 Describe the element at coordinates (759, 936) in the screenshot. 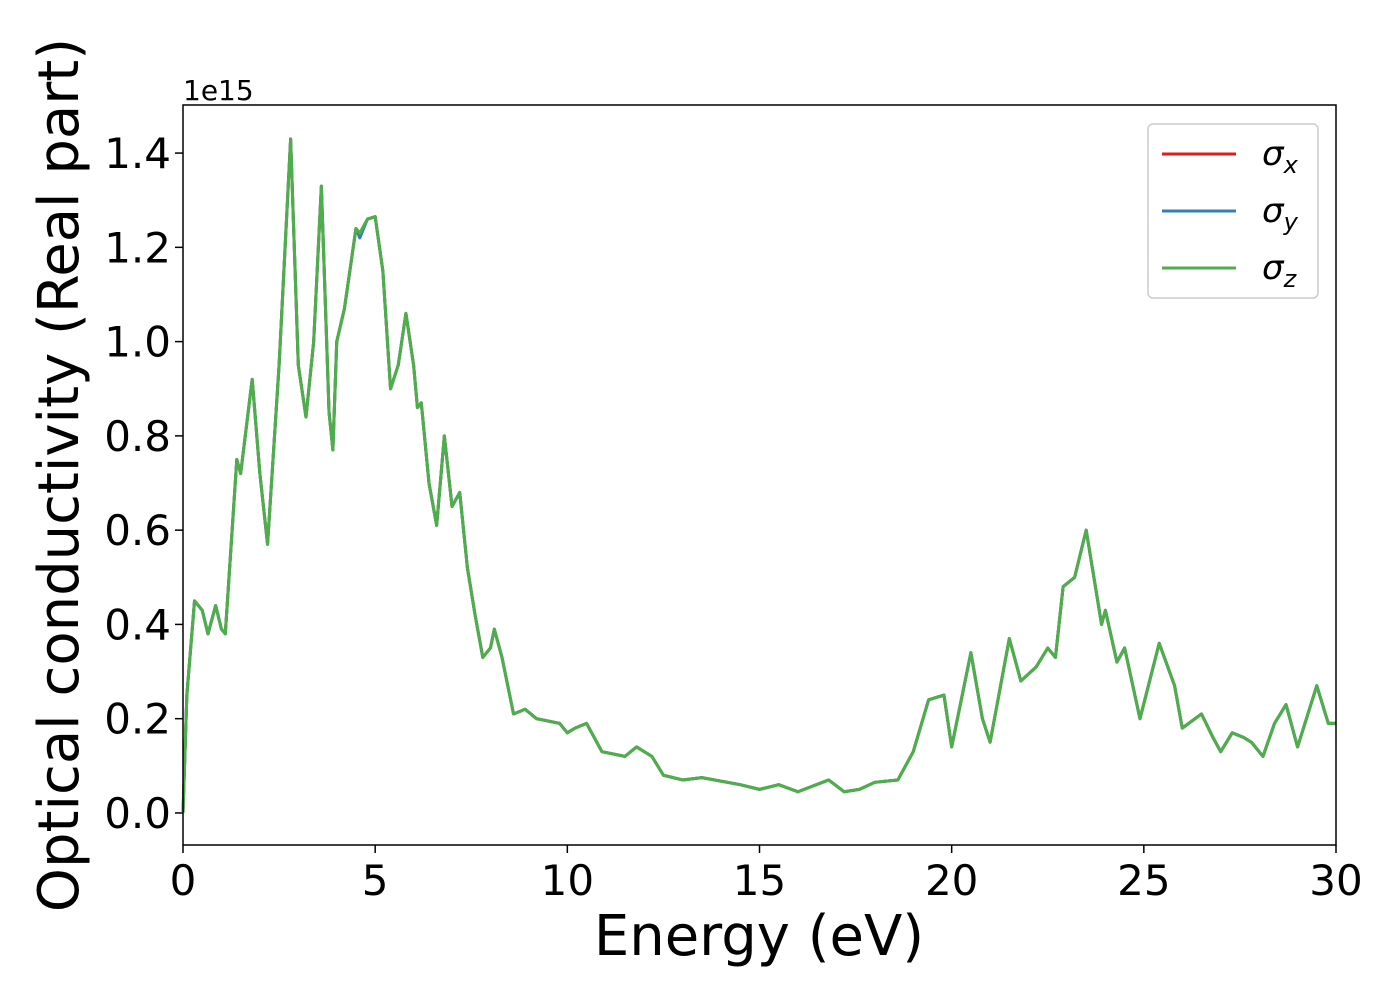

I see `x-axis-label: Energy (eV)` at that location.